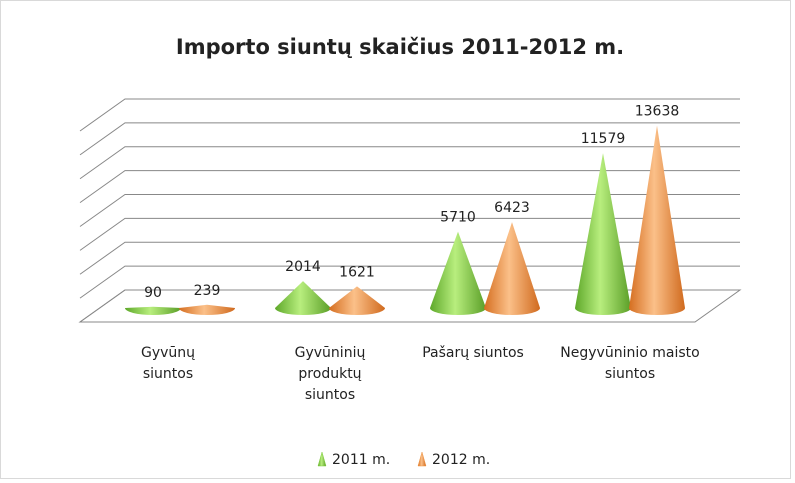 The height and width of the screenshot is (483, 795). What do you see at coordinates (330, 374) in the screenshot?
I see `x-tick-label: Gyvūninių produktų siuntos` at bounding box center [330, 374].